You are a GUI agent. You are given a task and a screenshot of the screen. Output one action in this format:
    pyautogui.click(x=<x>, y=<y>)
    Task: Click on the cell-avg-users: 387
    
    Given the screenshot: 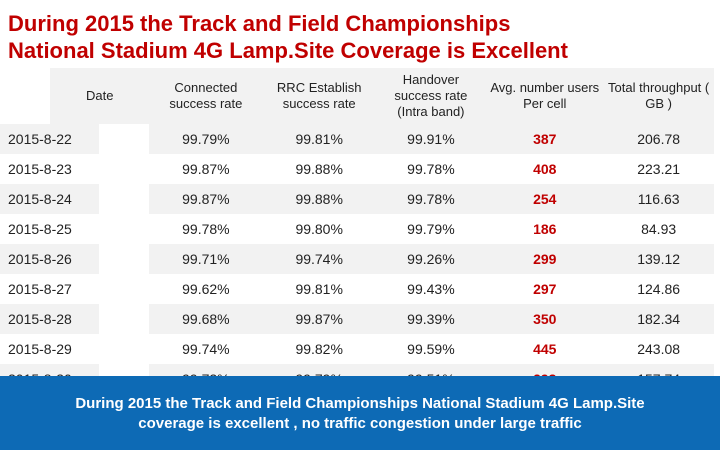 What is the action you would take?
    pyautogui.click(x=545, y=139)
    